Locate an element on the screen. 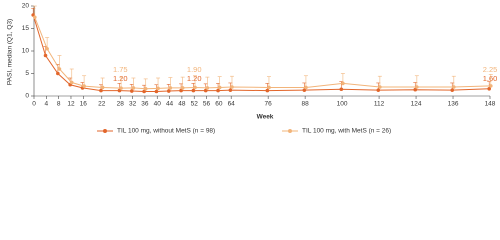  x-tick-label: 36 is located at coordinates (145, 104).